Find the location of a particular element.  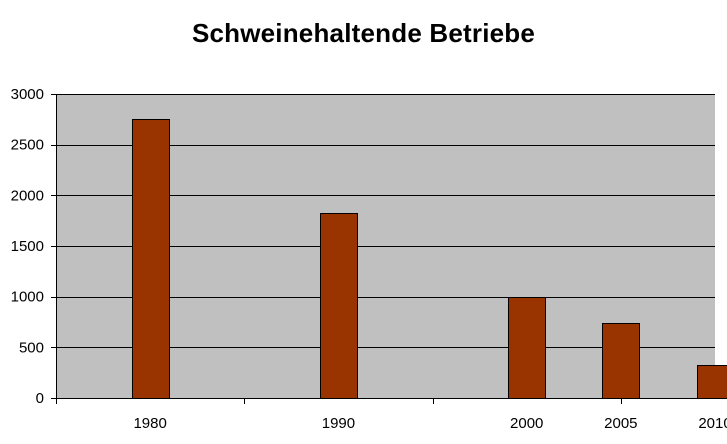

y-tick-label: 500 is located at coordinates (31, 347).